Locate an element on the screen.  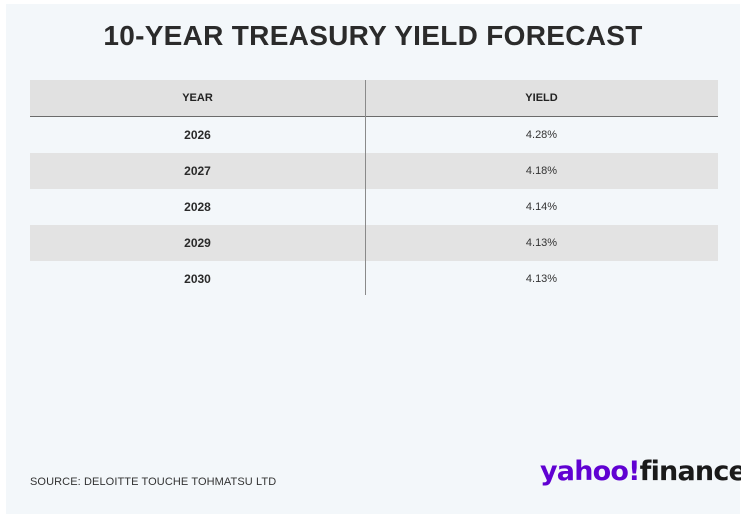
table-row: 2028 4.14% is located at coordinates (374, 207).